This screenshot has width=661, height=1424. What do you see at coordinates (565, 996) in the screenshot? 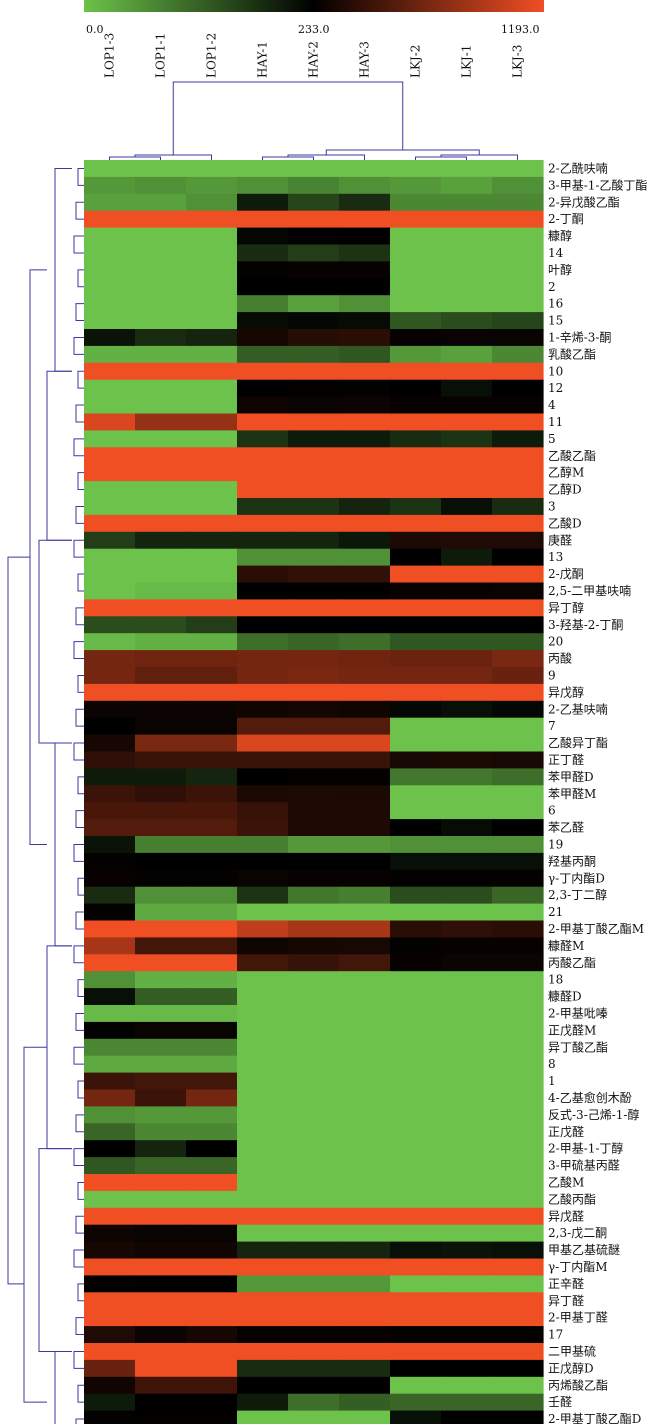
I see `row-label: 糠醛D` at bounding box center [565, 996].